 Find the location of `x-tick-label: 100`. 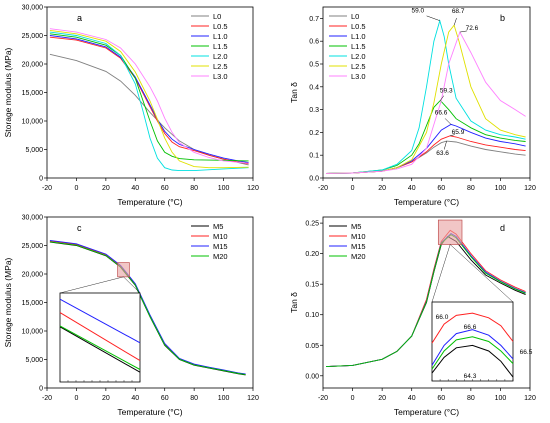

x-tick-label: 100 is located at coordinates (224, 188).